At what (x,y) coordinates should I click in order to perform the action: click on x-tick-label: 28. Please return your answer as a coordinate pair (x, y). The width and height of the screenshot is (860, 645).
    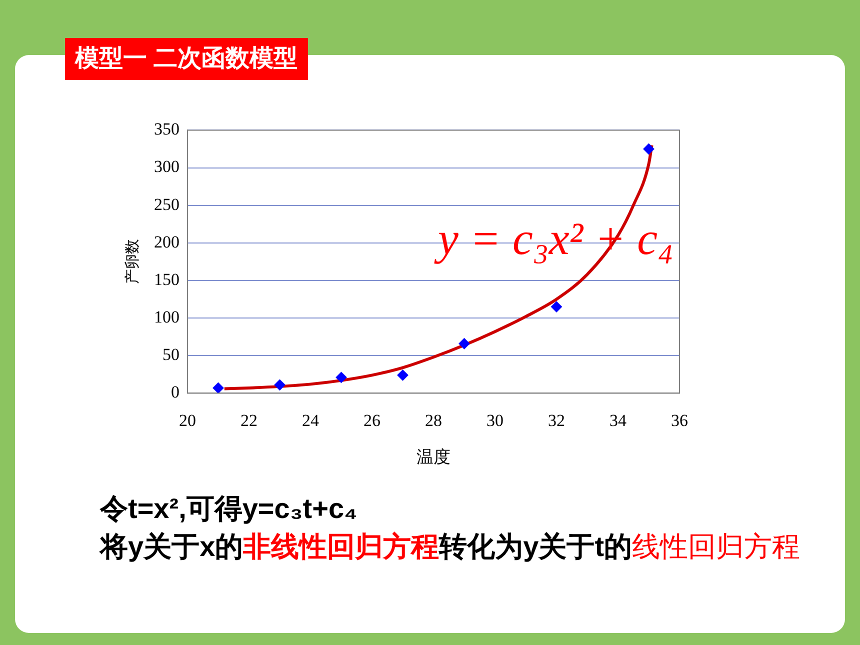
    Looking at the image, I should click on (433, 420).